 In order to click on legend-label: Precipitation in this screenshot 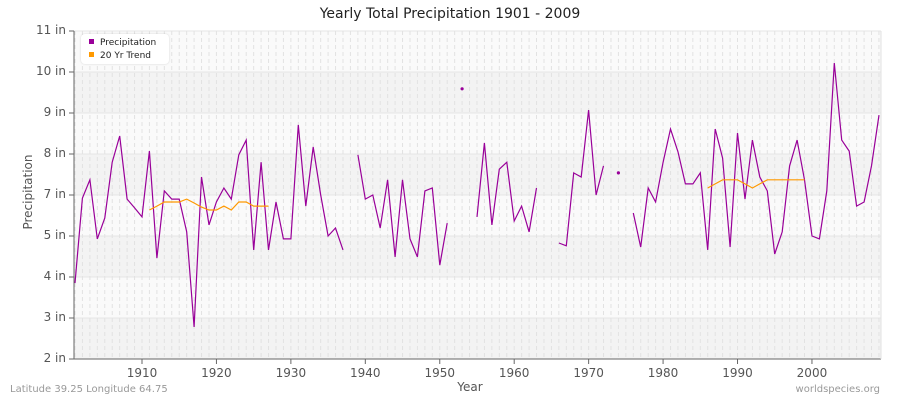, I will do `click(128, 43)`.